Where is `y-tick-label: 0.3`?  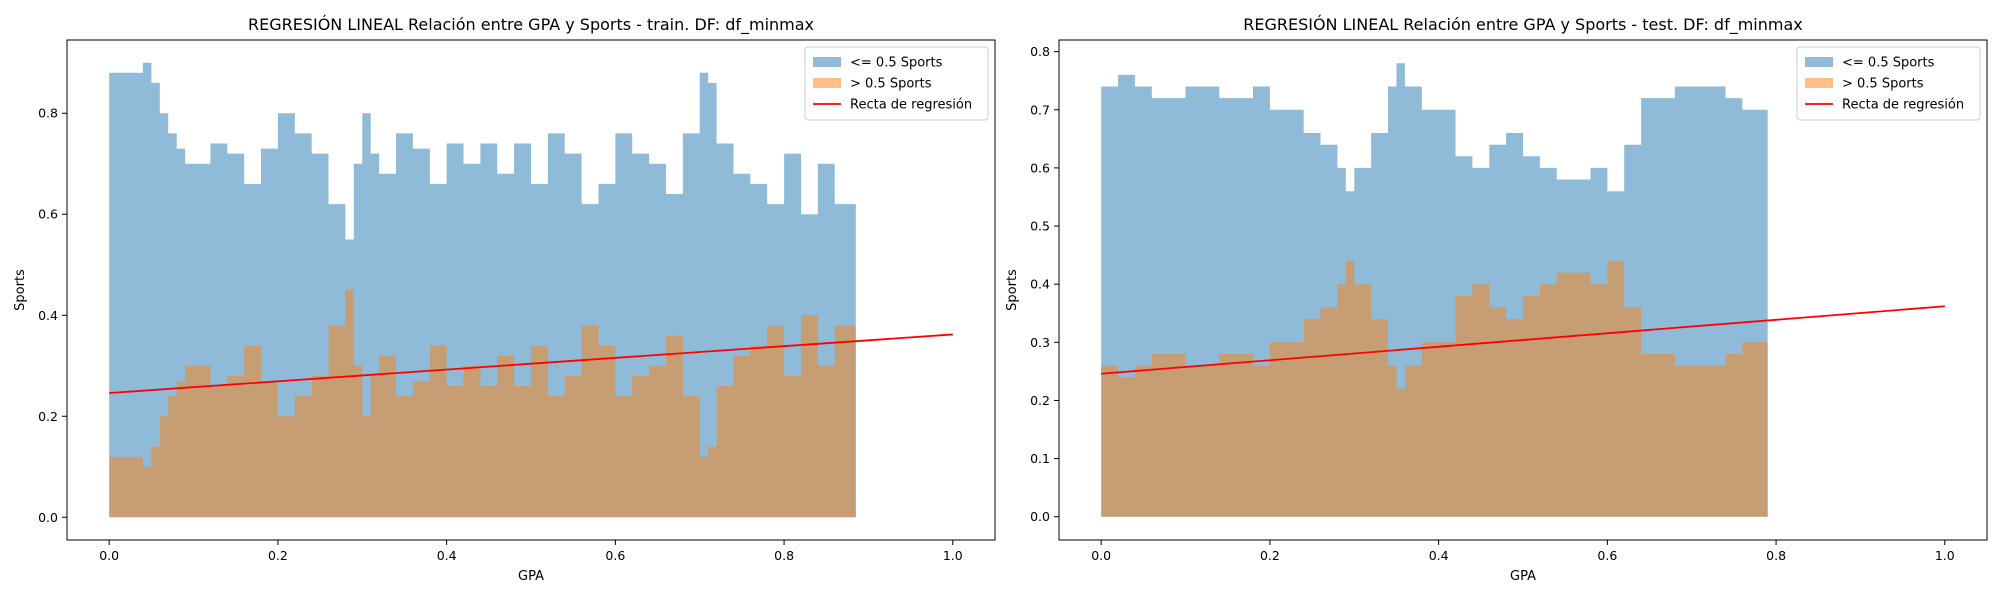 y-tick-label: 0.3 is located at coordinates (1040, 342).